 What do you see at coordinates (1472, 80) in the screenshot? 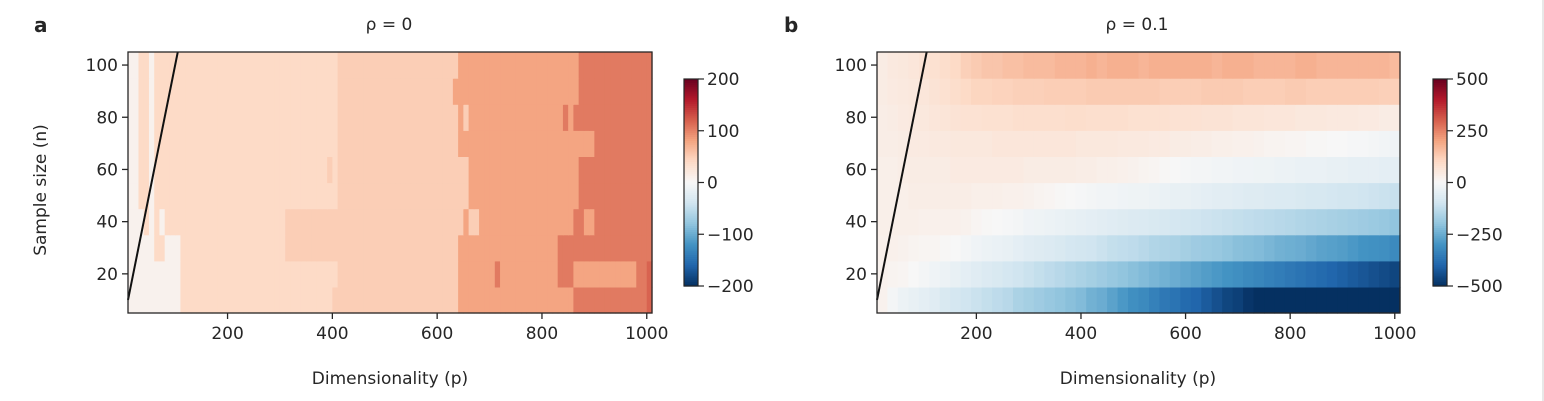
I see `colorbar-tick-label: 500` at bounding box center [1472, 80].